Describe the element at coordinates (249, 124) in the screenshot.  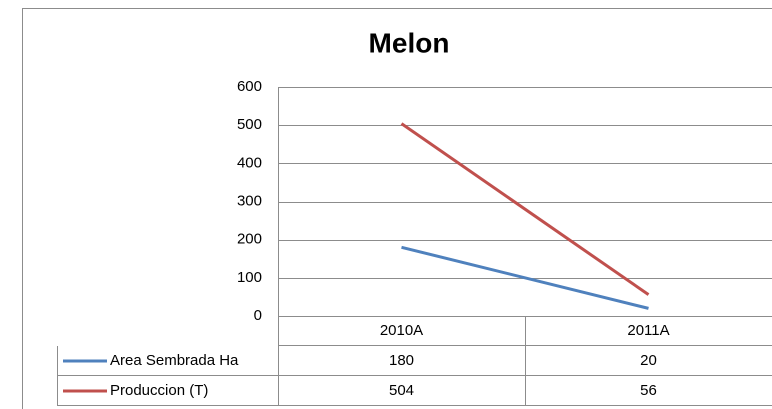
I see `y-tick-label: 500` at that location.